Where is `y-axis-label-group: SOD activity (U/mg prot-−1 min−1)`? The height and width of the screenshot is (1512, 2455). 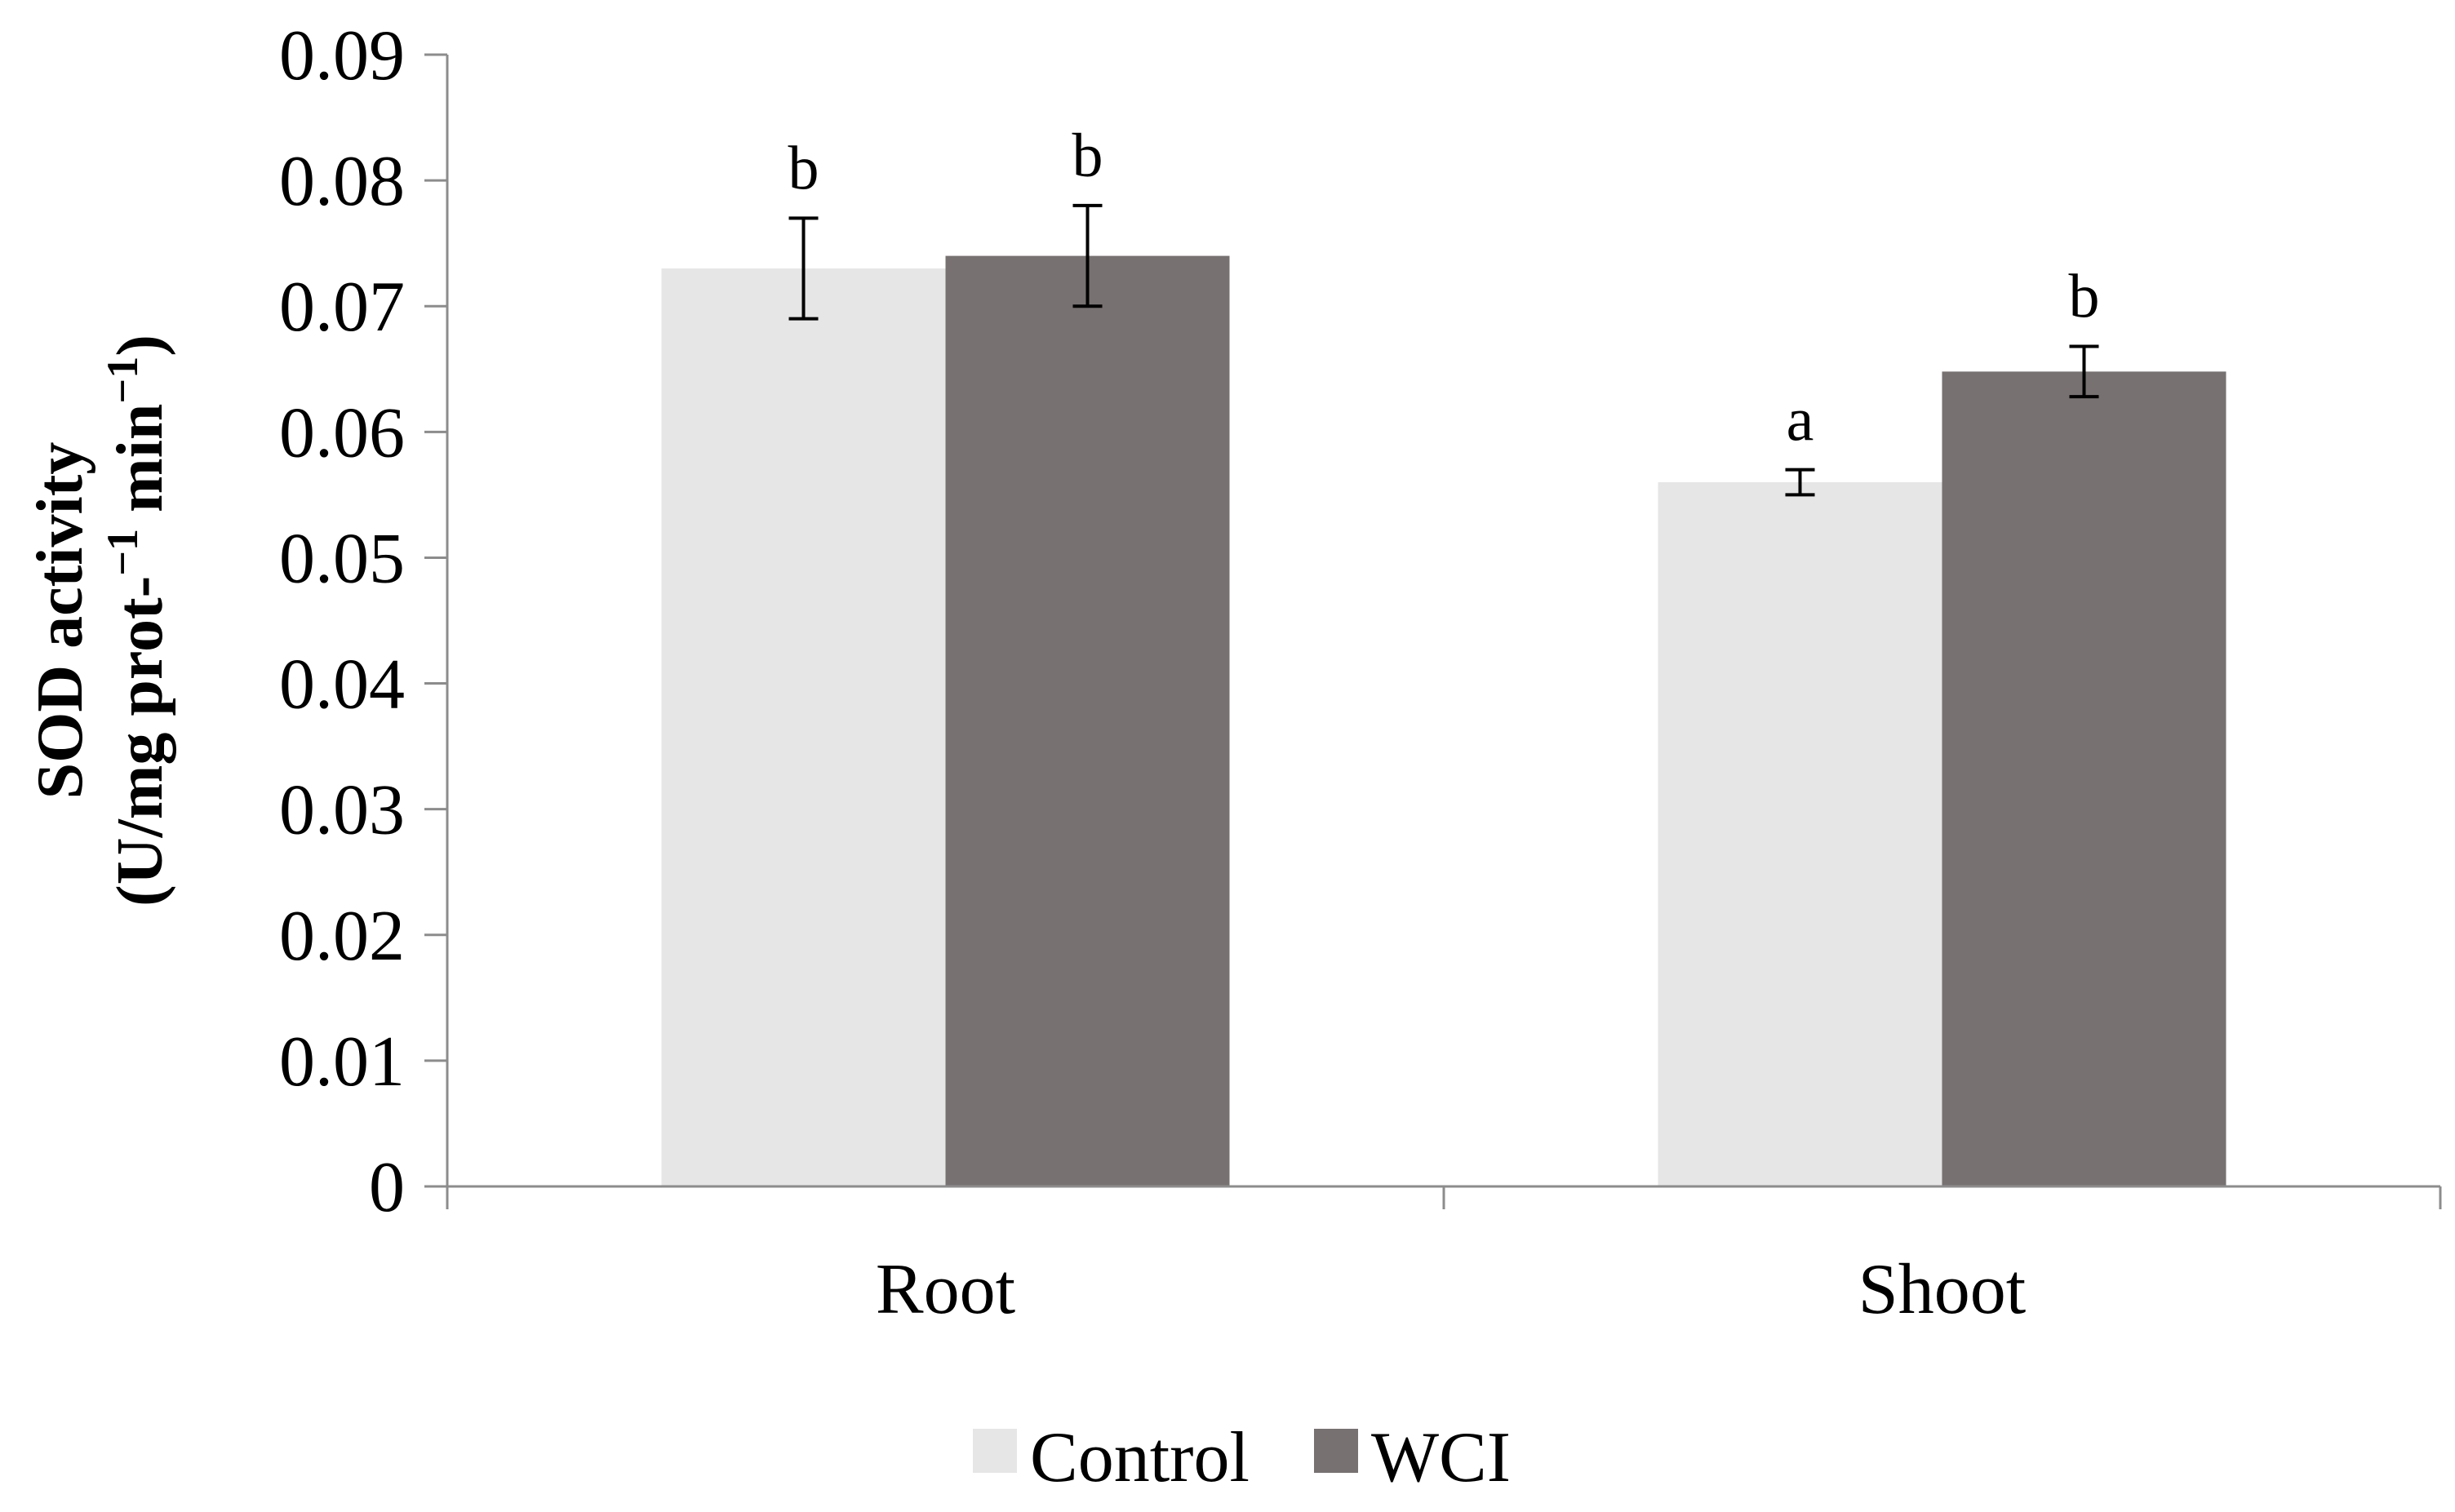
y-axis-label-group: SOD activity (U/mg prot-−1 min−1) is located at coordinates (100, 621).